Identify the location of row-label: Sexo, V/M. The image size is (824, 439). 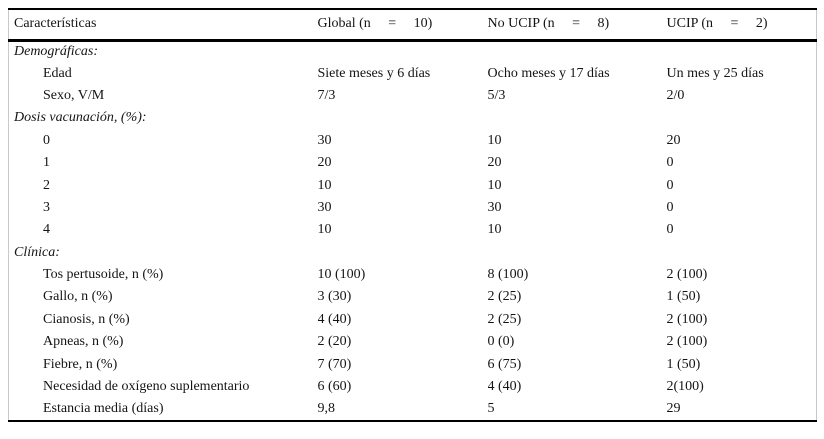
(74, 95).